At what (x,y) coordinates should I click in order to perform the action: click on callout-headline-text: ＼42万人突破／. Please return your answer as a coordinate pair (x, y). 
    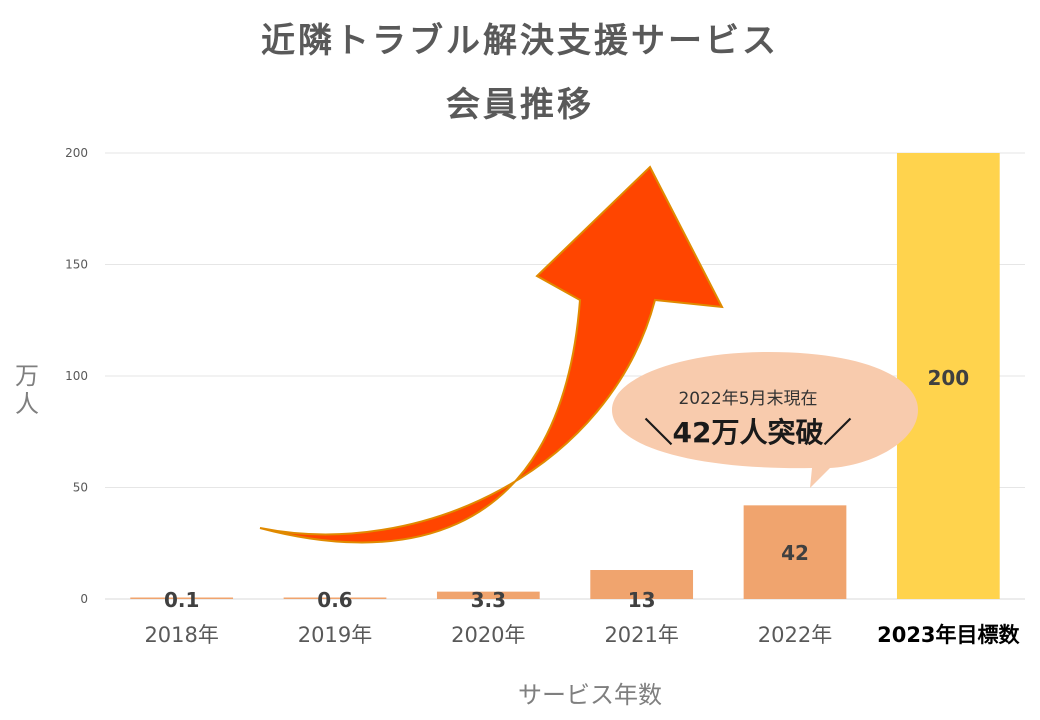
    Looking at the image, I should click on (748, 432).